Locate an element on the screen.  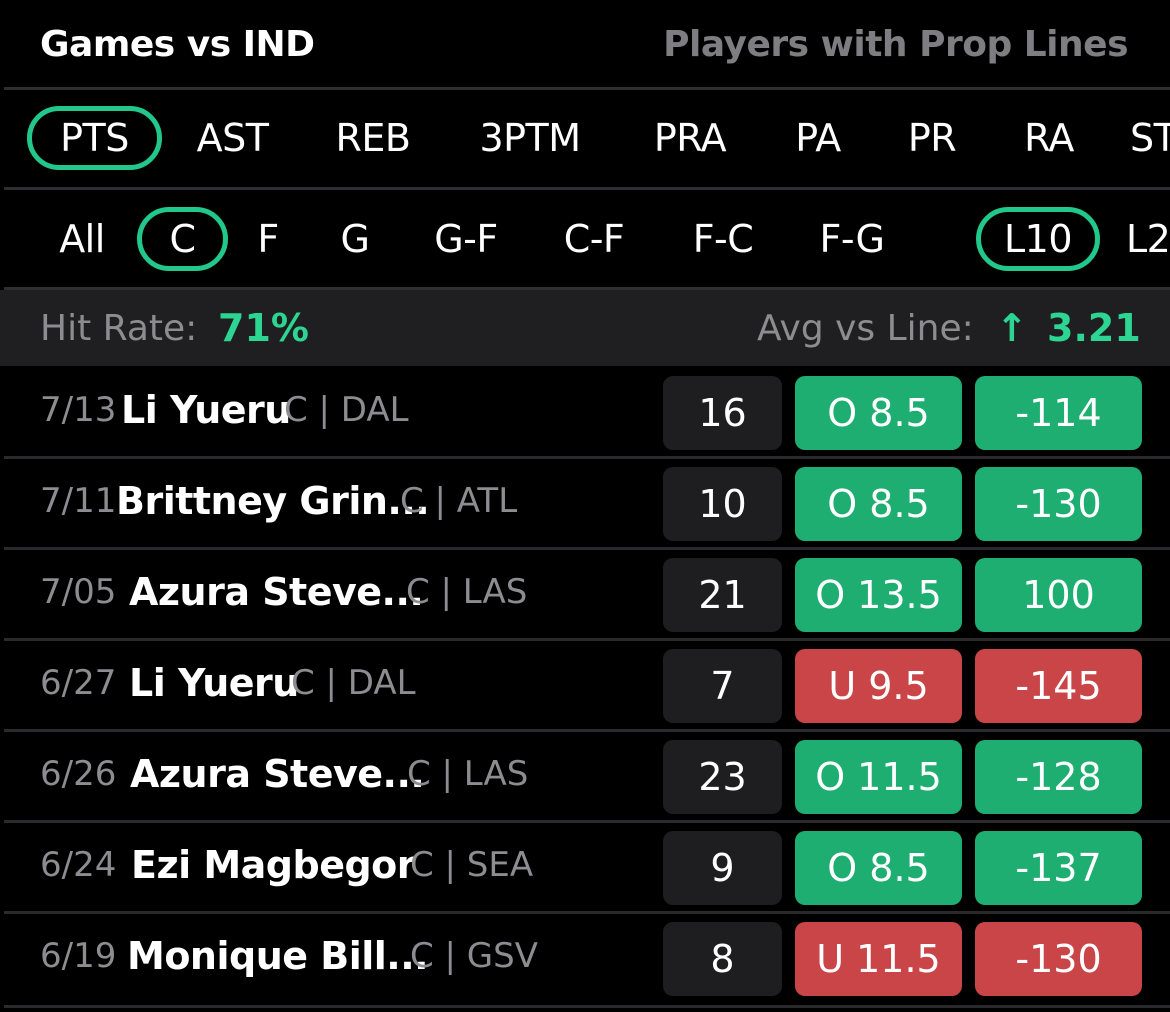
position-c-f: C-F is located at coordinates (594, 239).